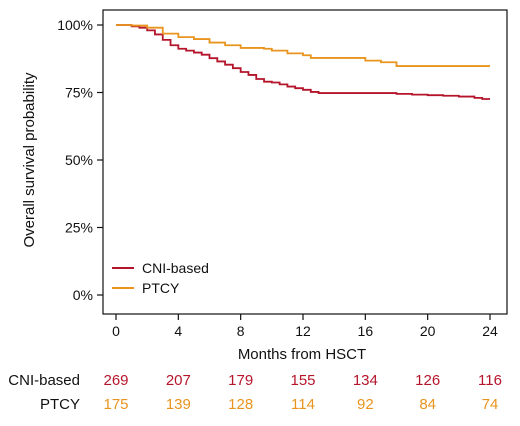 The height and width of the screenshot is (426, 520). Describe the element at coordinates (115, 380) in the screenshot. I see `risk-count-cni-based: 269` at that location.